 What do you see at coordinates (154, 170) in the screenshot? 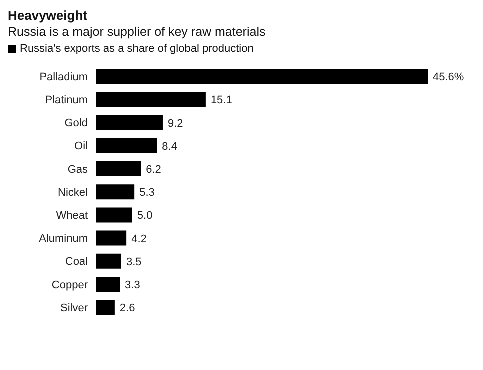
I see `data-label: 6.2` at bounding box center [154, 170].